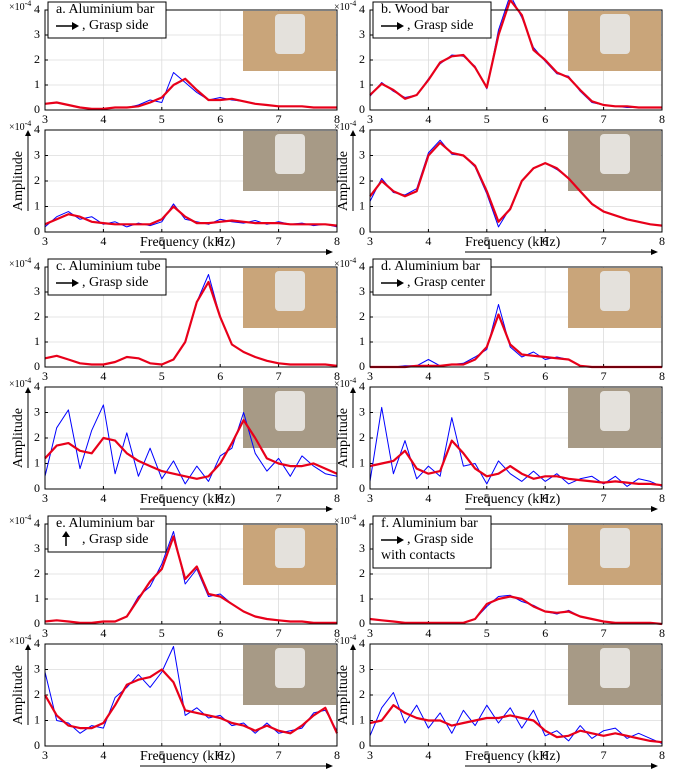 This screenshot has width=683, height=771. What do you see at coordinates (400, 540) in the screenshot?
I see `arrow-head` at bounding box center [400, 540].